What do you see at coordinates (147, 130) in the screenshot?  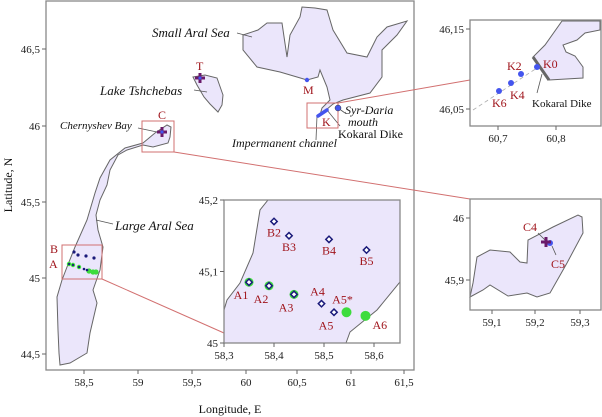 I see `chernyshev-leader` at bounding box center [147, 130].